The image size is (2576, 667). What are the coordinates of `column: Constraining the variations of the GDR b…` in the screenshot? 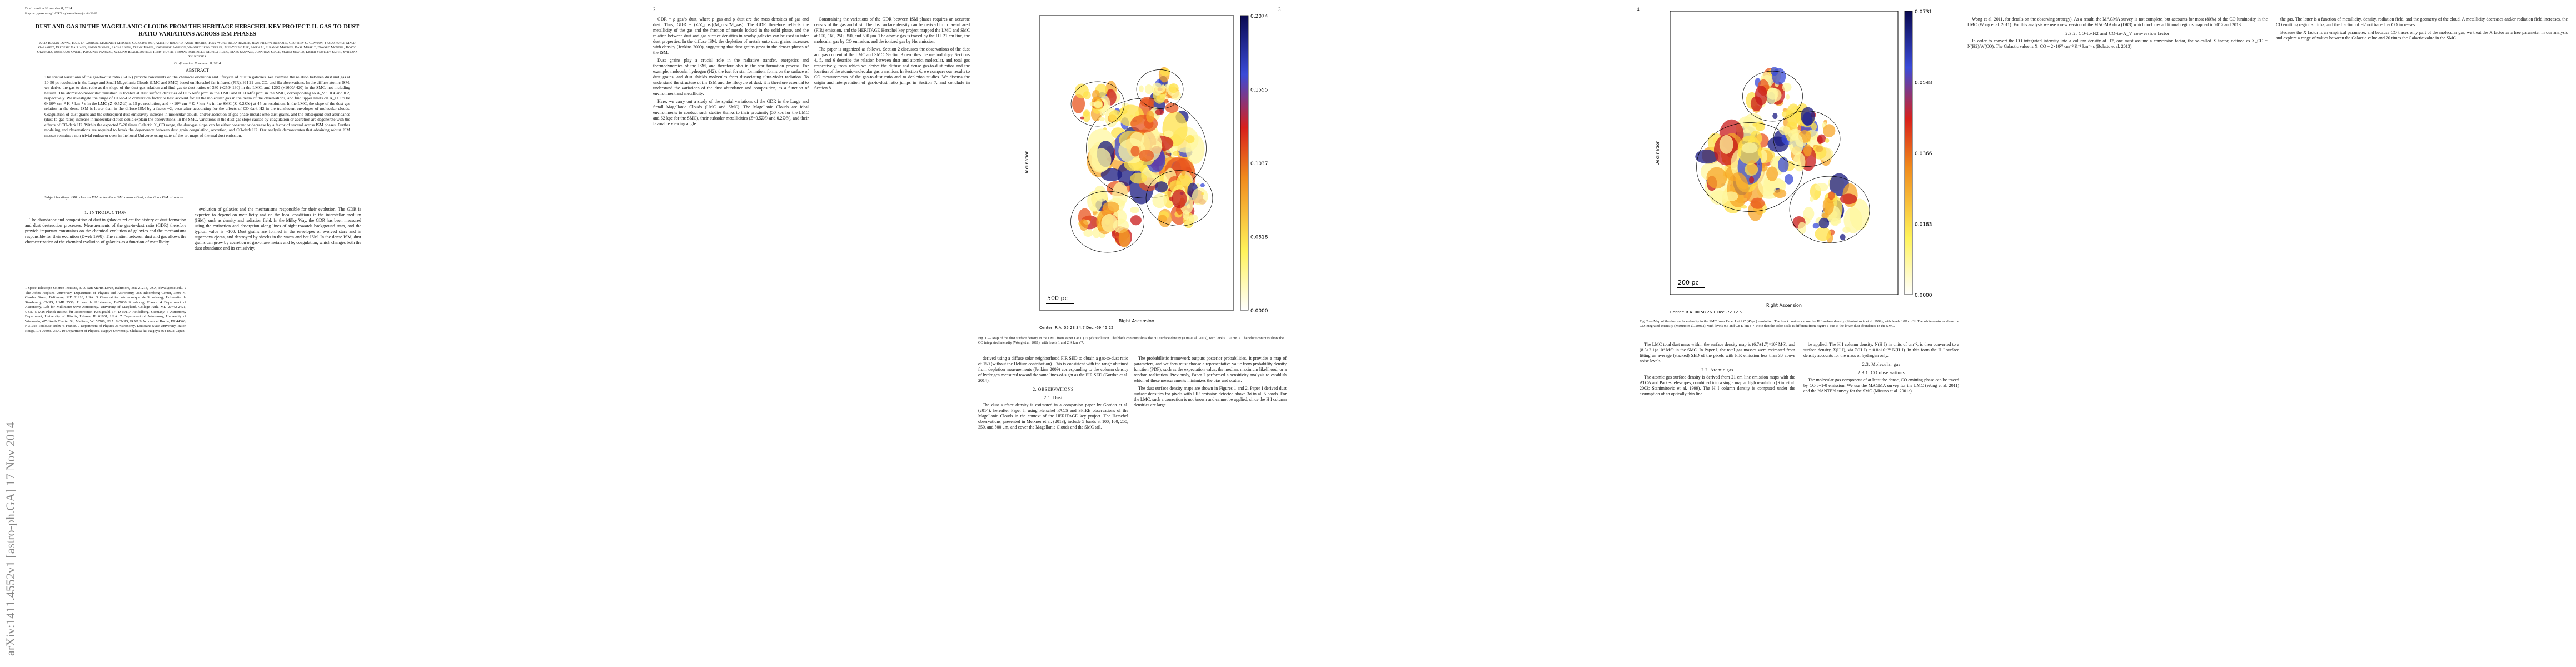 It's located at (892, 233).